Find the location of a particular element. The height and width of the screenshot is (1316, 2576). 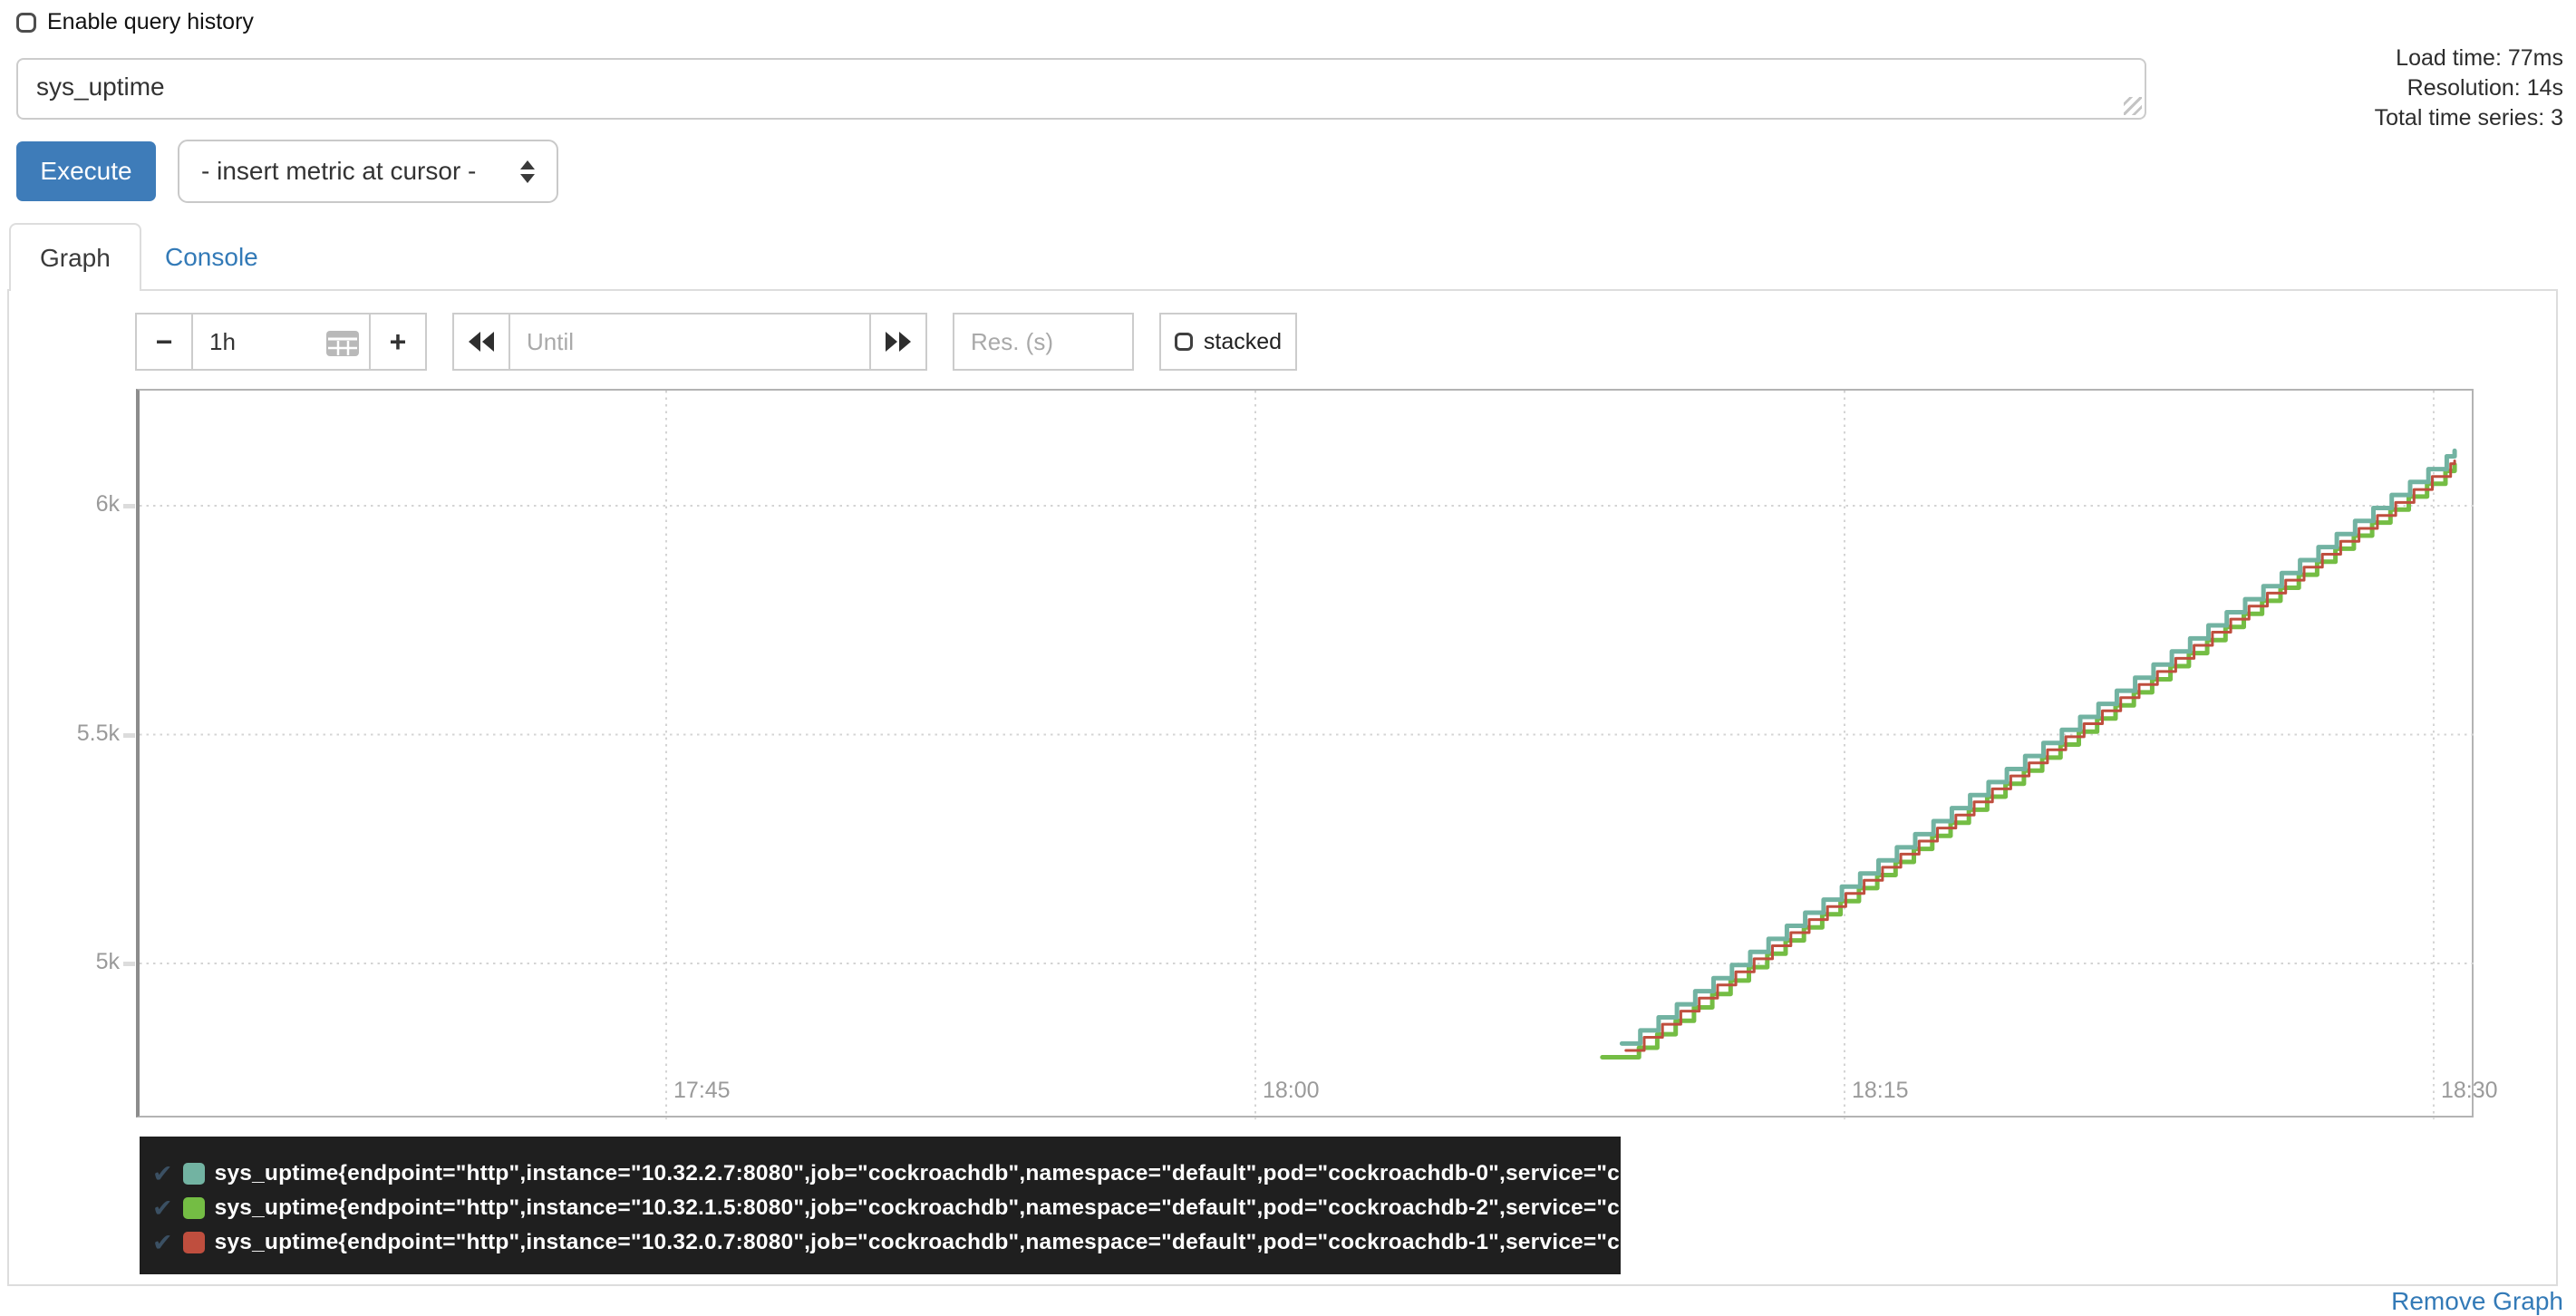

select-arrows-icon is located at coordinates (527, 171).